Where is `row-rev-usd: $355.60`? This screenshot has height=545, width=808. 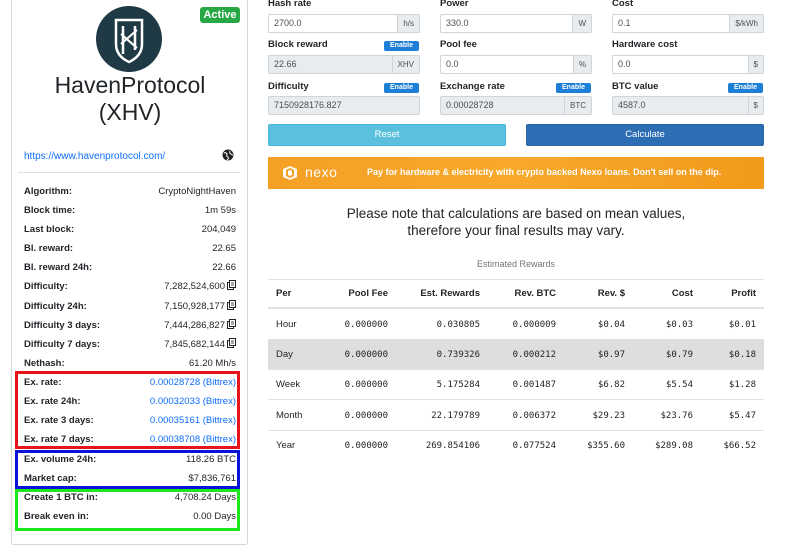
row-rev-usd: $355.60 is located at coordinates (606, 446).